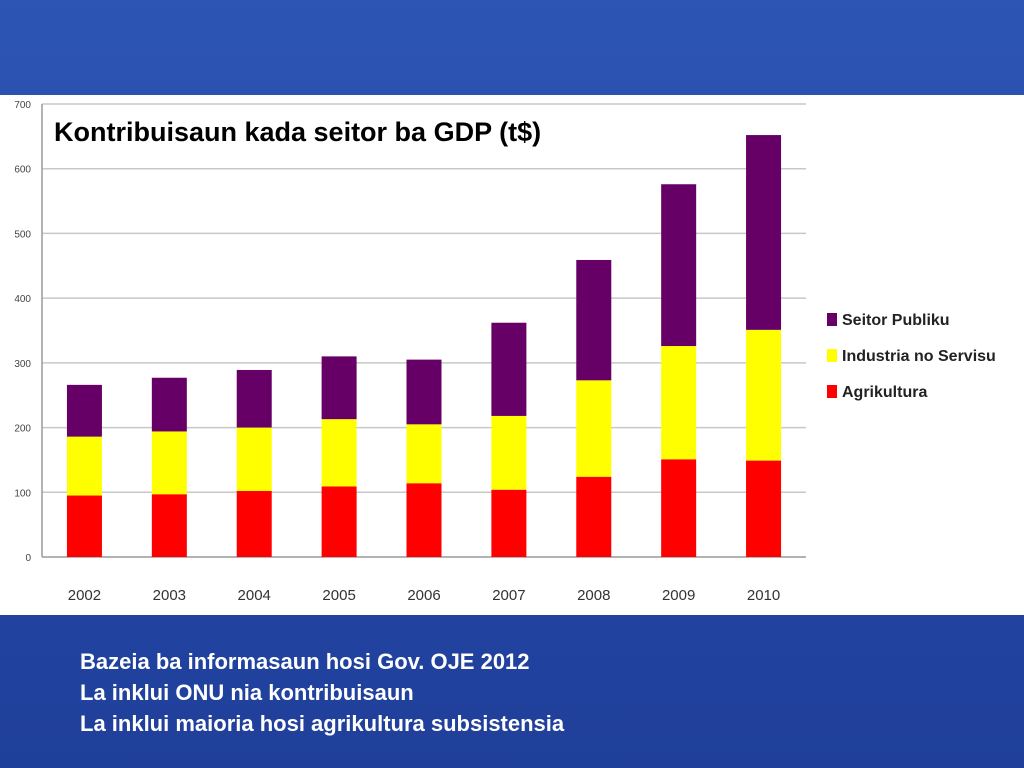  I want to click on x-tick-label: 2007, so click(508, 595).